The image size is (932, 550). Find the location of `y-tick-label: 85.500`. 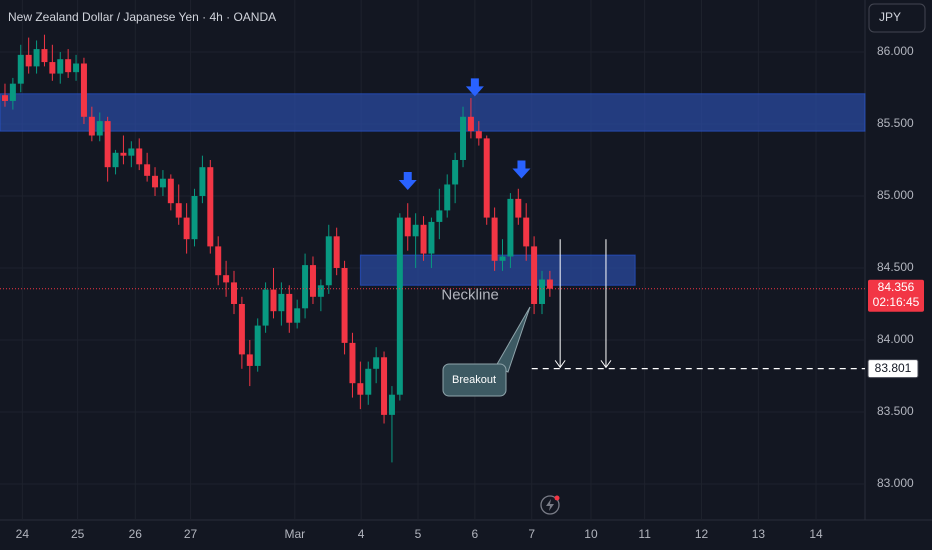

y-tick-label: 85.500 is located at coordinates (895, 123).